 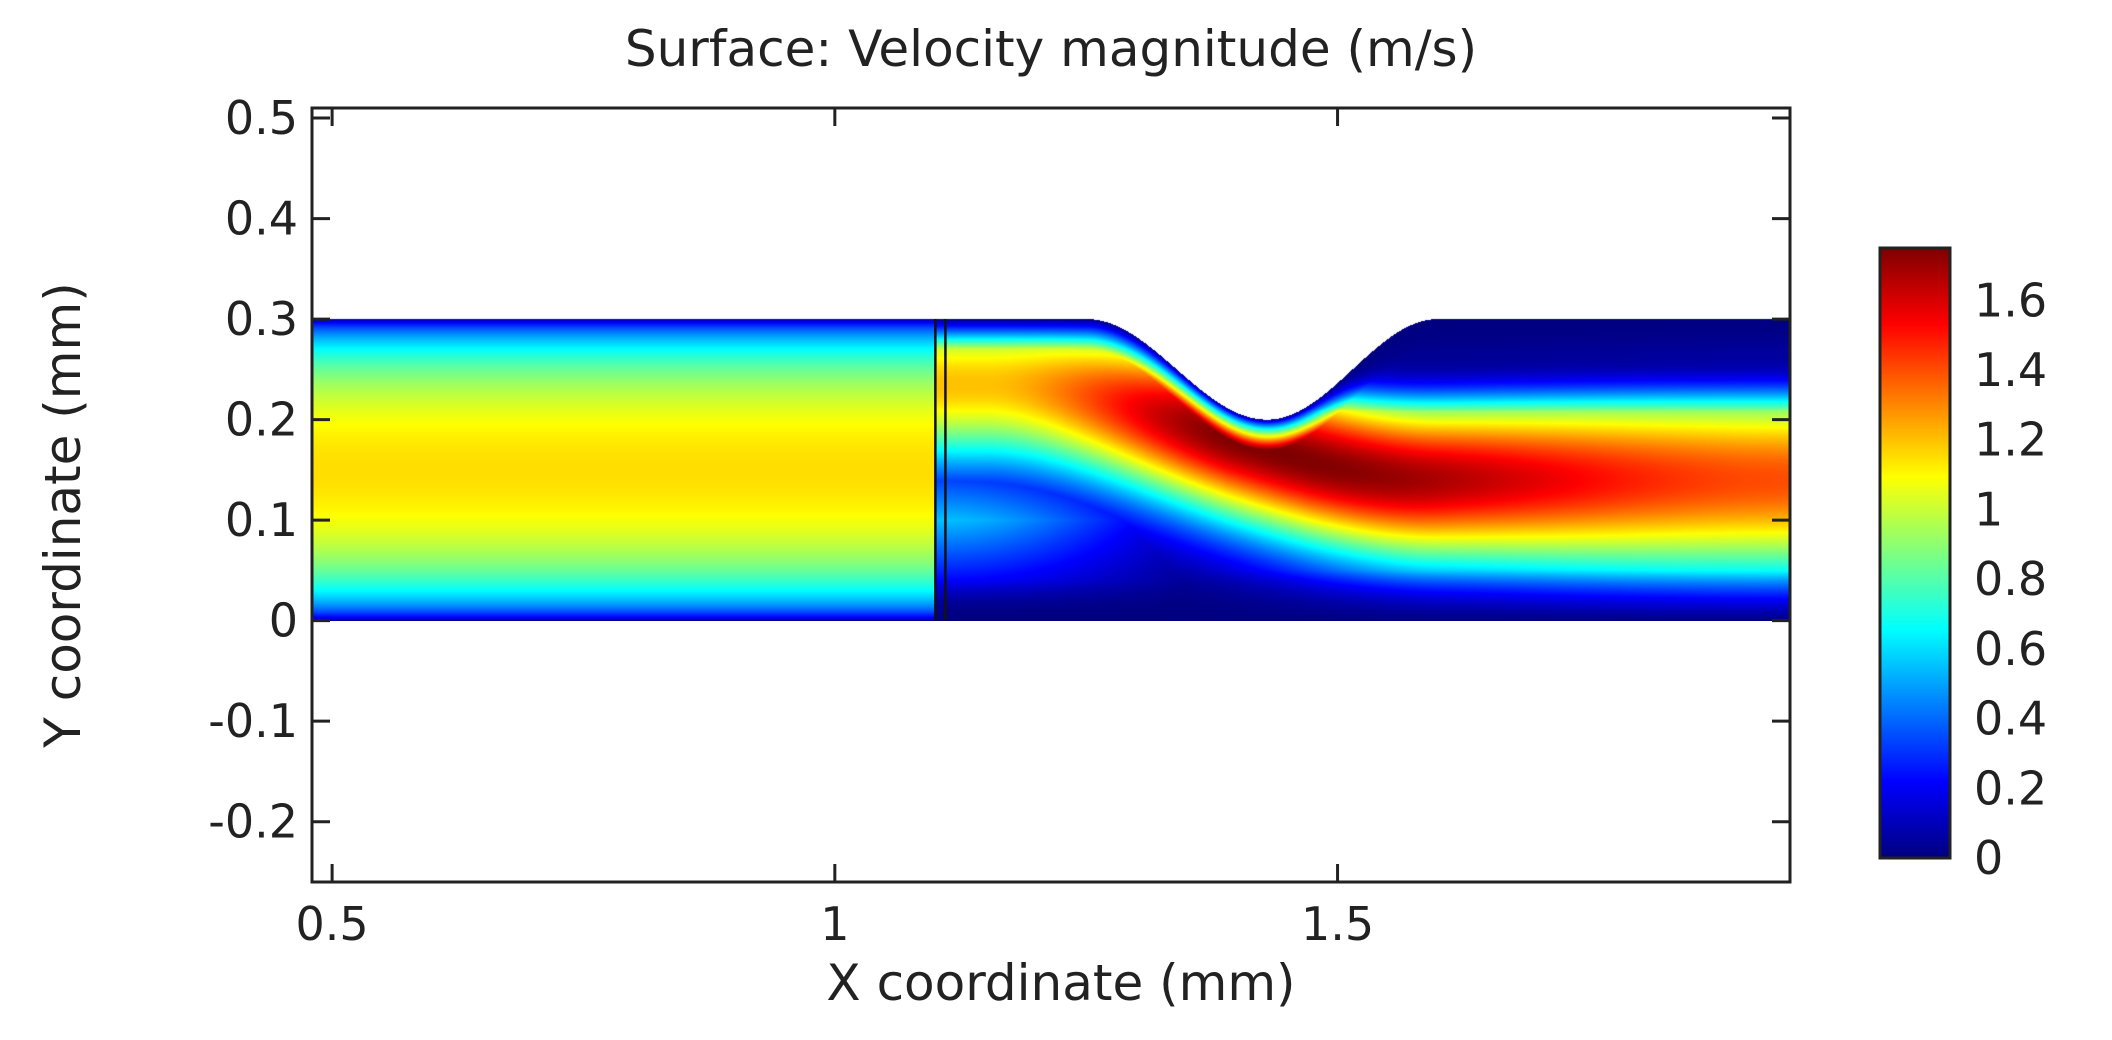 I want to click on x-axis-label: X coordinate (mm), so click(x=1060, y=983).